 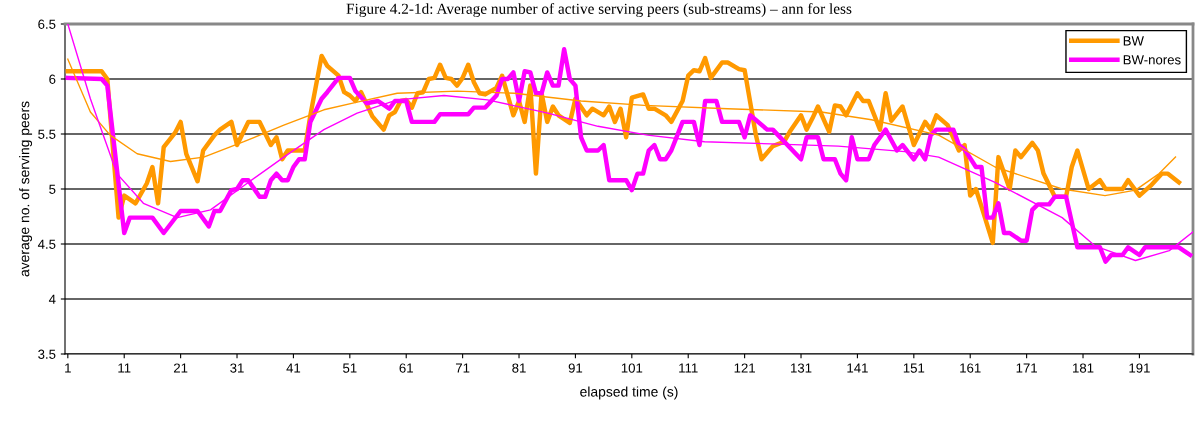 I want to click on x-axis-title: elapsed time (s), so click(x=629, y=393).